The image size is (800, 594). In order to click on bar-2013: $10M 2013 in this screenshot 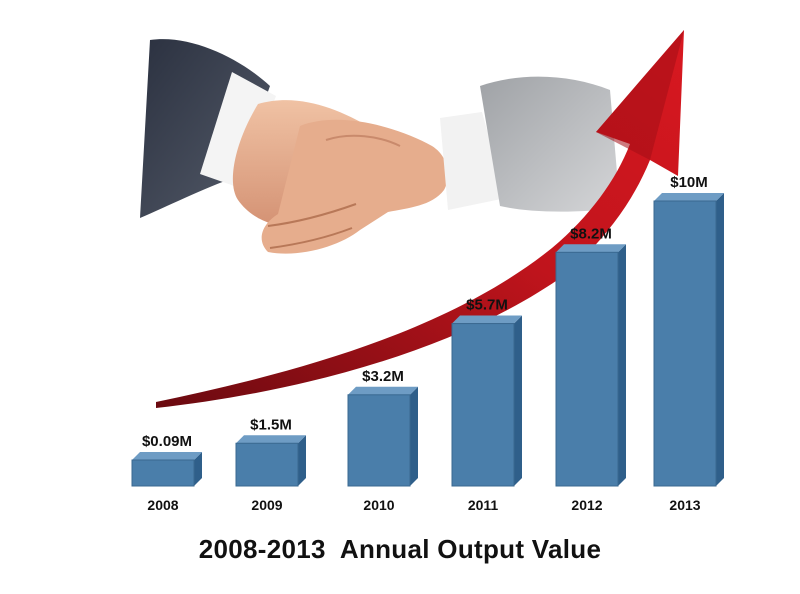, I will do `click(688, 343)`.